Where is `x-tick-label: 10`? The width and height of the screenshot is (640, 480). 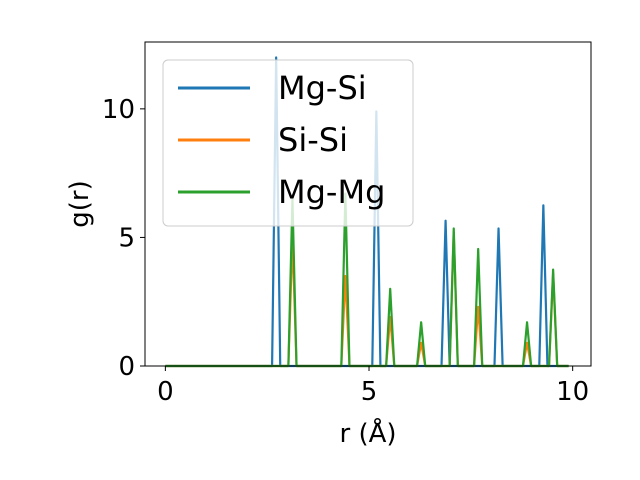
x-tick-label: 10 is located at coordinates (572, 392).